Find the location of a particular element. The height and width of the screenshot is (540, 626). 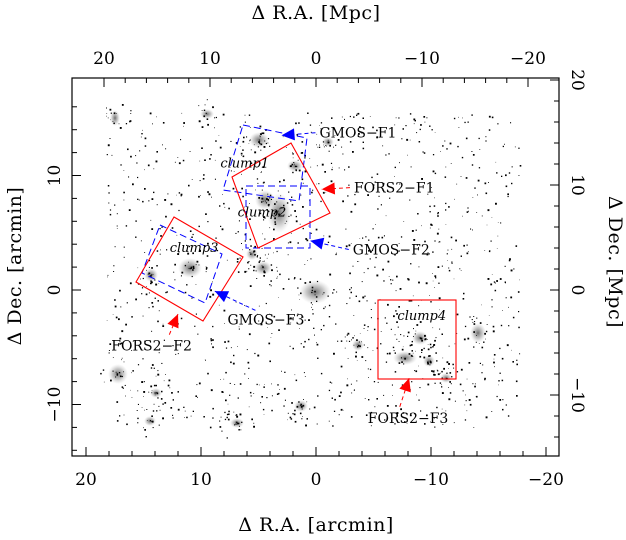

field-label: GMOS−F3 is located at coordinates (265, 320).